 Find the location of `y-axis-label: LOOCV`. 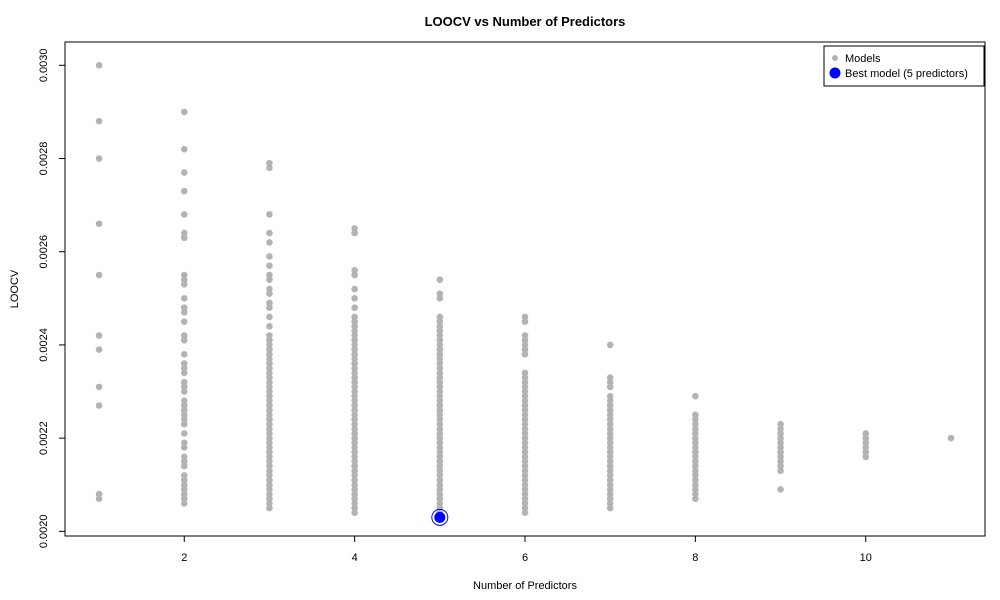

y-axis-label: LOOCV is located at coordinates (15, 288).